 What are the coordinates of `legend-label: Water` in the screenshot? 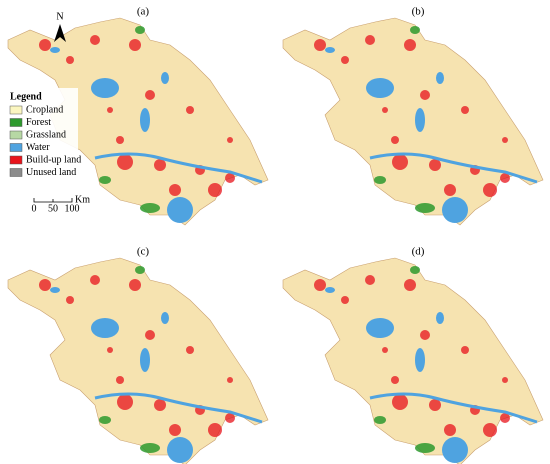 It's located at (38, 147).